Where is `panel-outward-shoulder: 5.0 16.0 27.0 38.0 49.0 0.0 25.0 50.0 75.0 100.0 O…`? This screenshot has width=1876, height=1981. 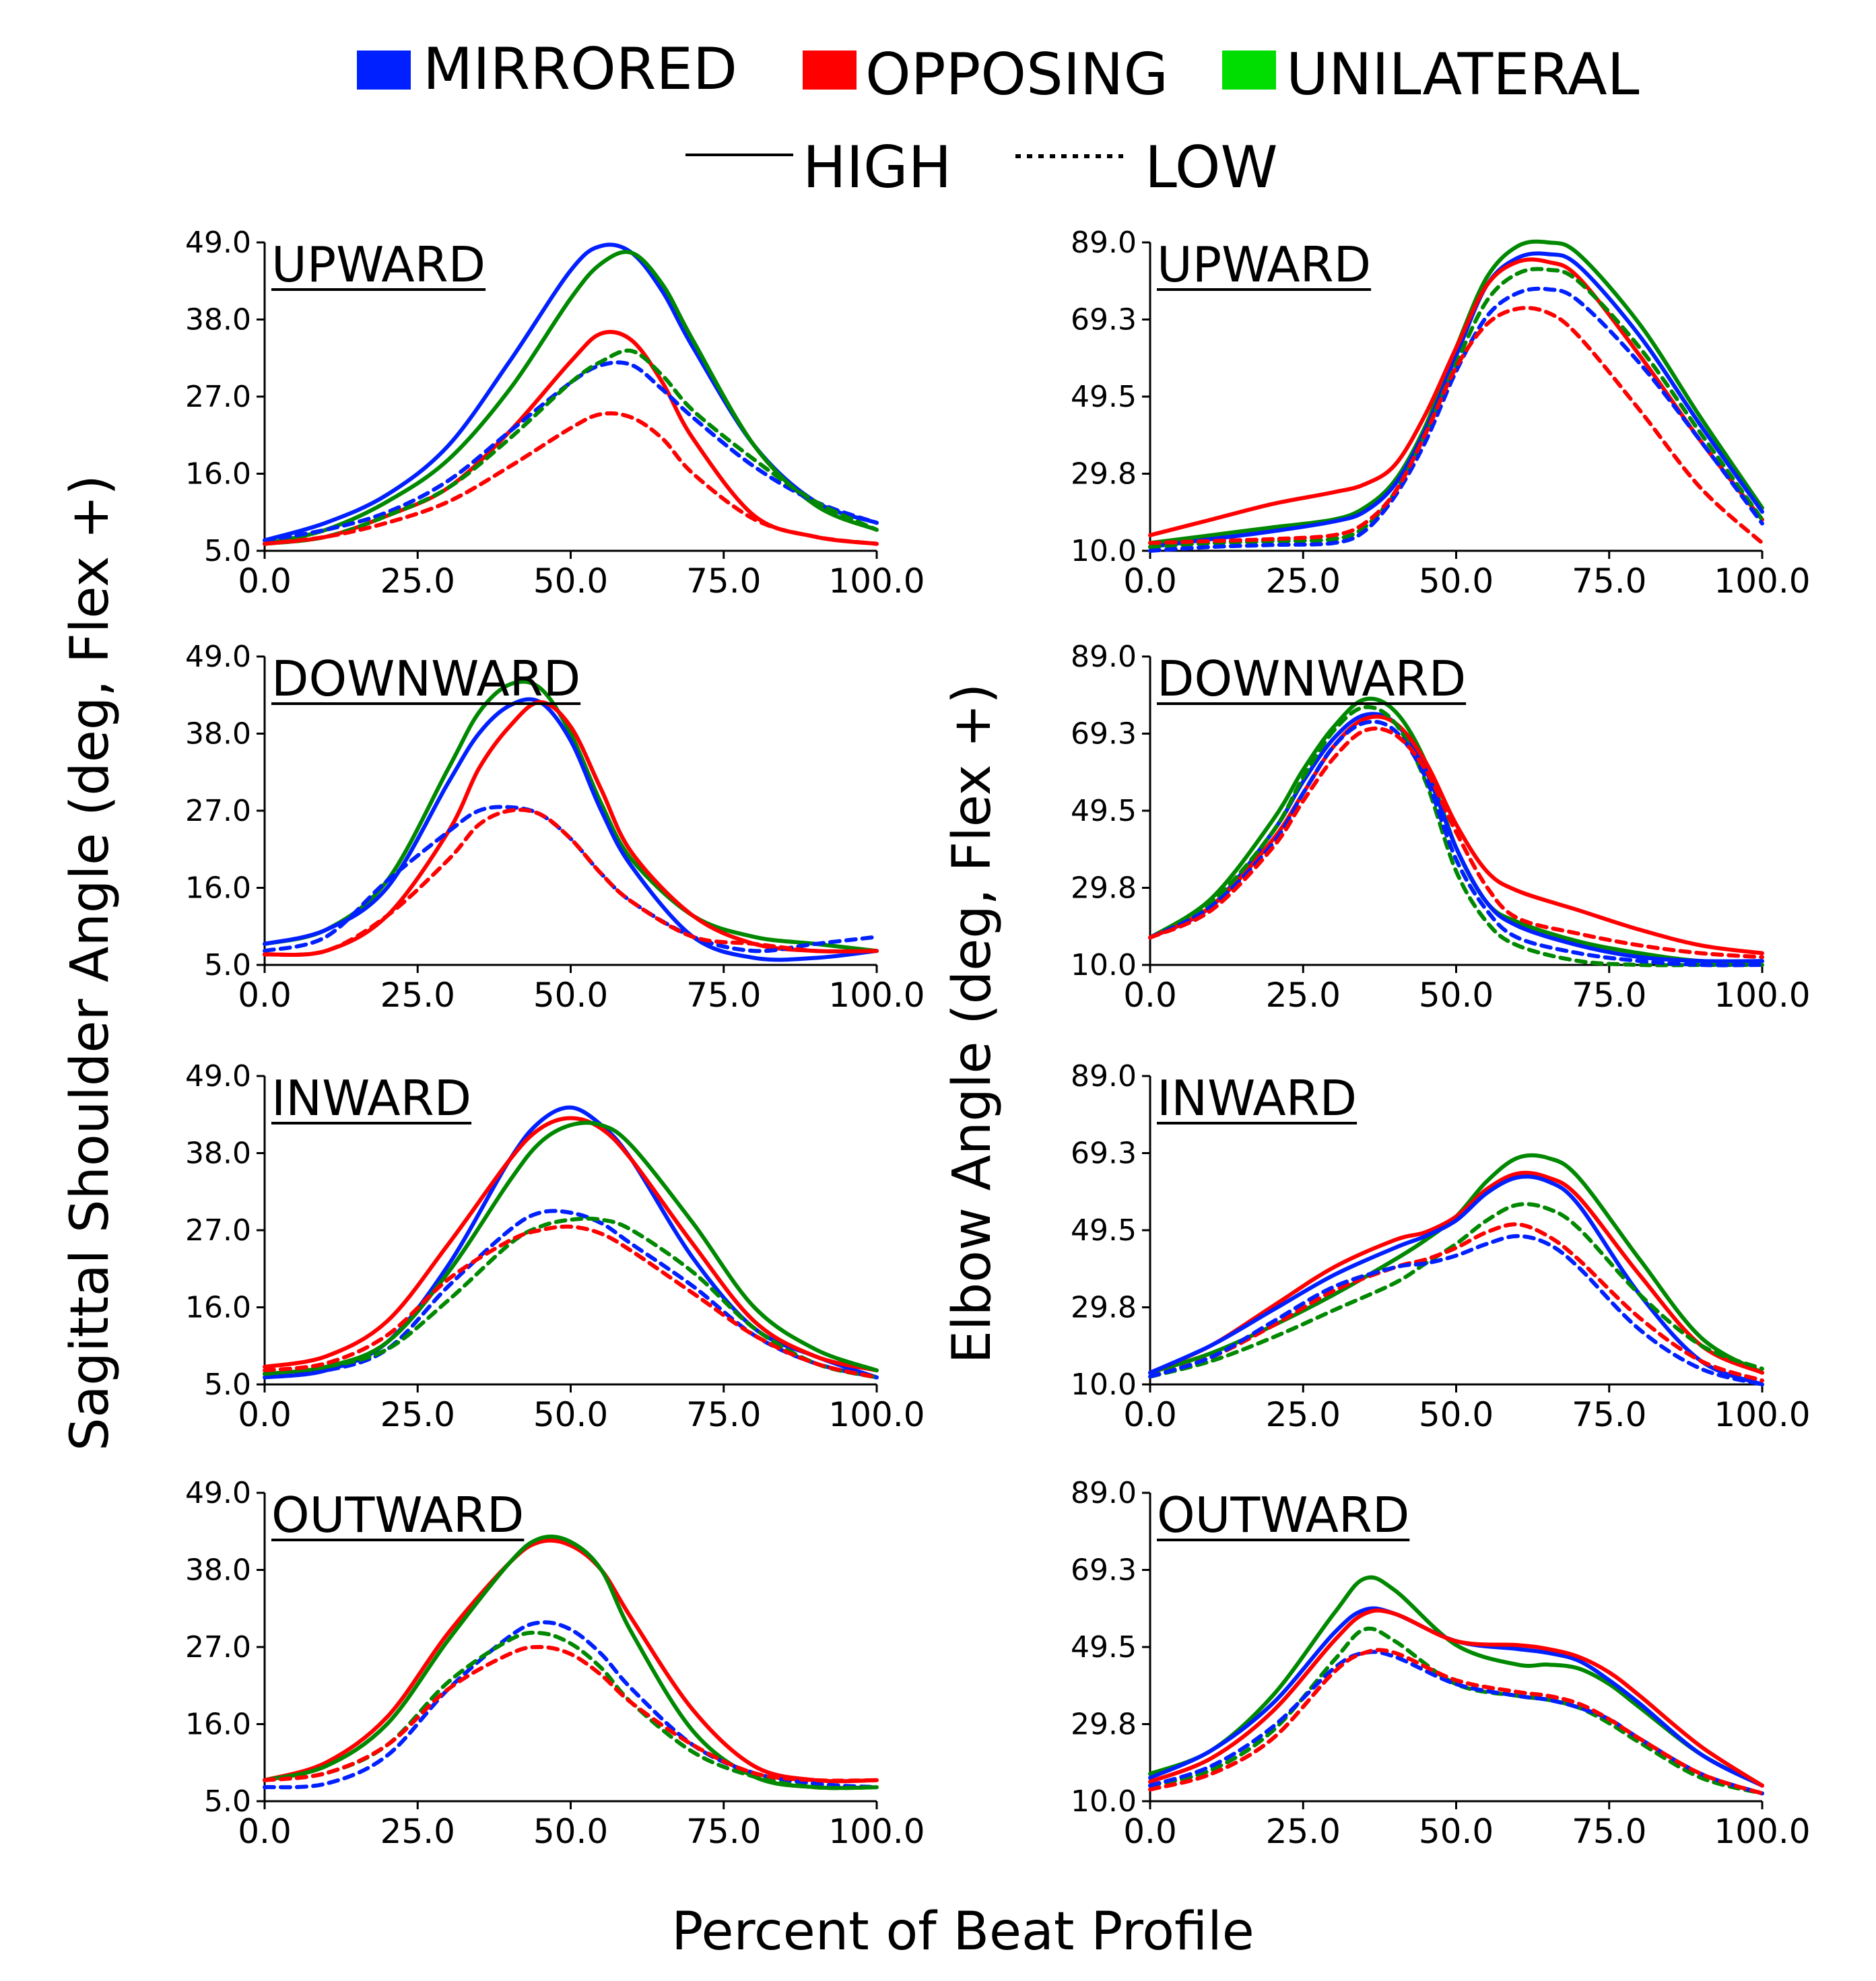
panel-outward-shoulder: 5.0 16.0 27.0 38.0 49.0 0.0 25.0 50.0 75.0 100.0 O… is located at coordinates (555, 1663).